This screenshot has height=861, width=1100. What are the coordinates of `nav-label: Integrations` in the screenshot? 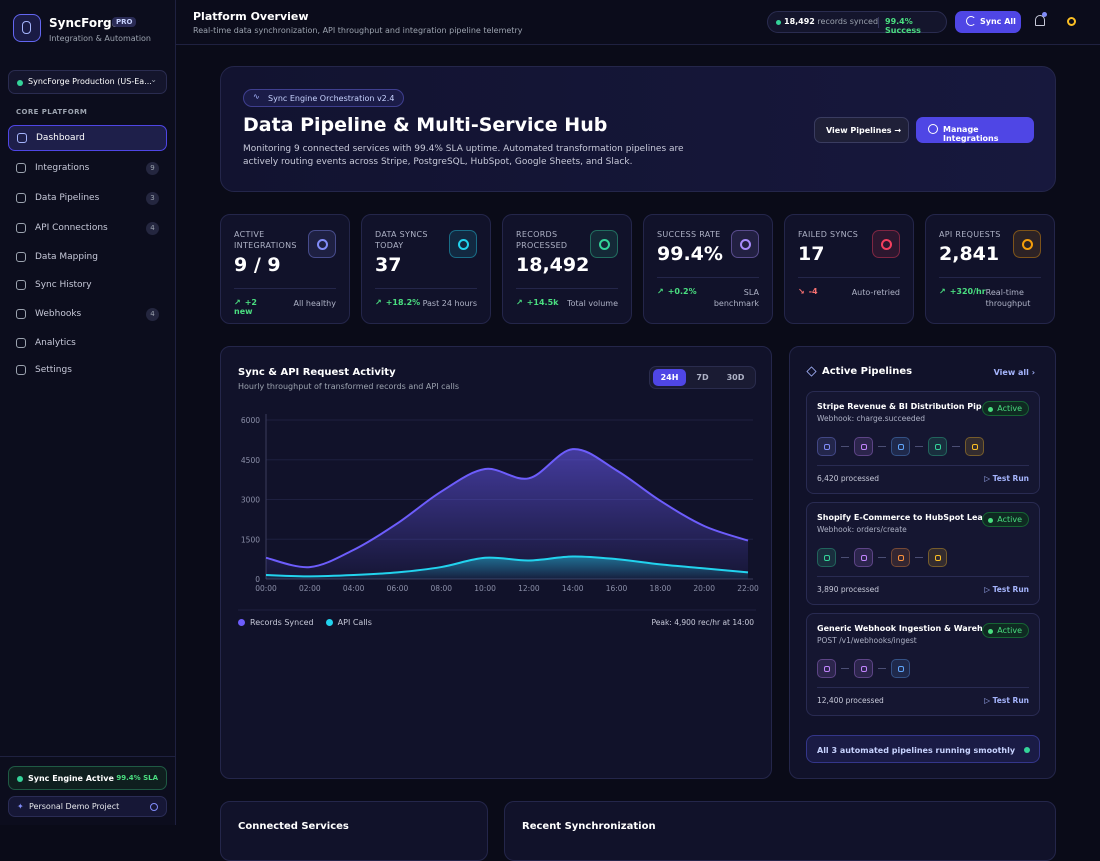 It's located at (62, 168).